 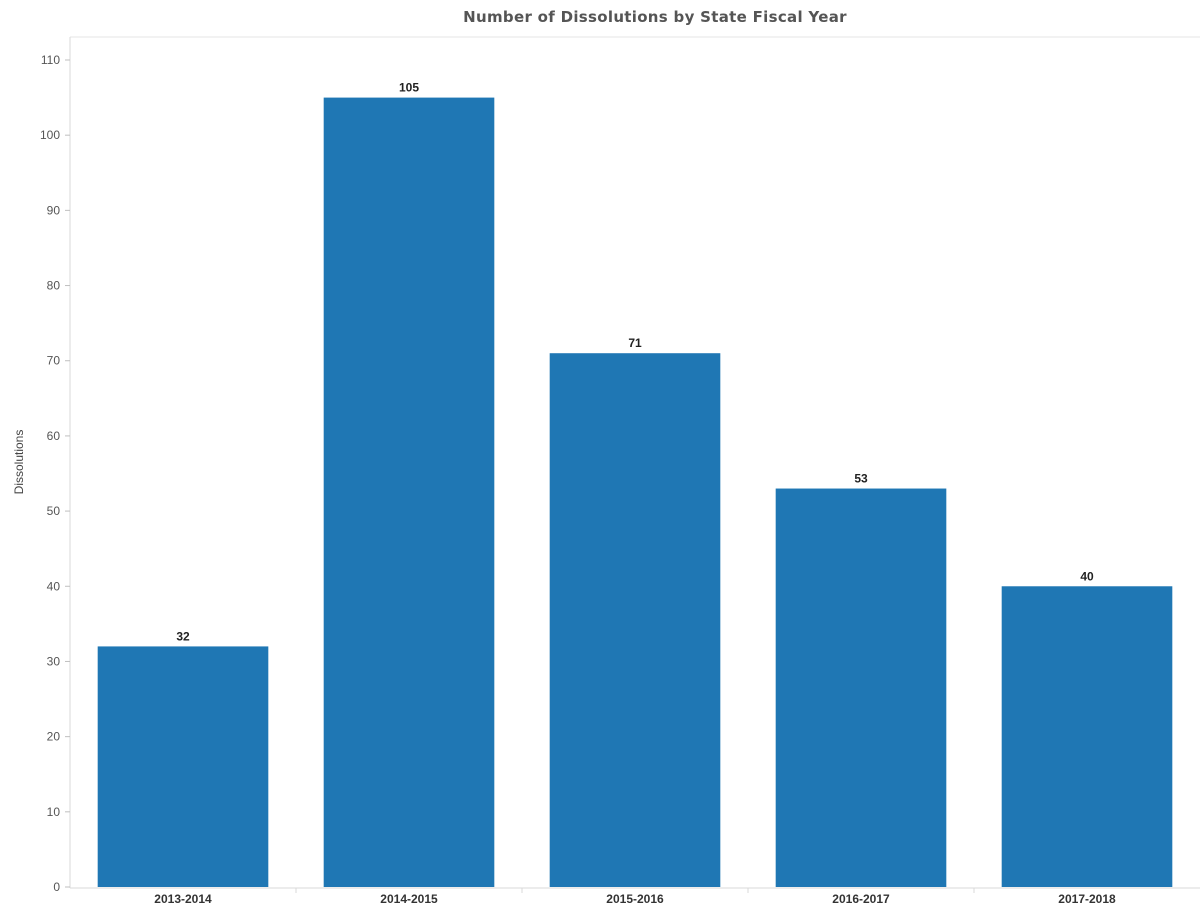 What do you see at coordinates (54, 586) in the screenshot?
I see `y-tick-label: 40` at bounding box center [54, 586].